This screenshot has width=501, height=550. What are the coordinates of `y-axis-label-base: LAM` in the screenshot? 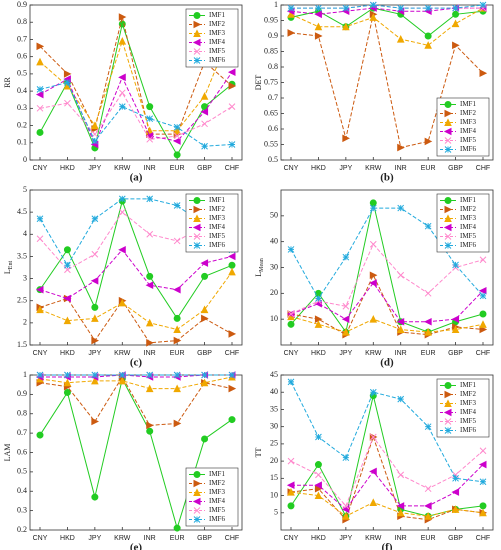 It's located at (7, 453).